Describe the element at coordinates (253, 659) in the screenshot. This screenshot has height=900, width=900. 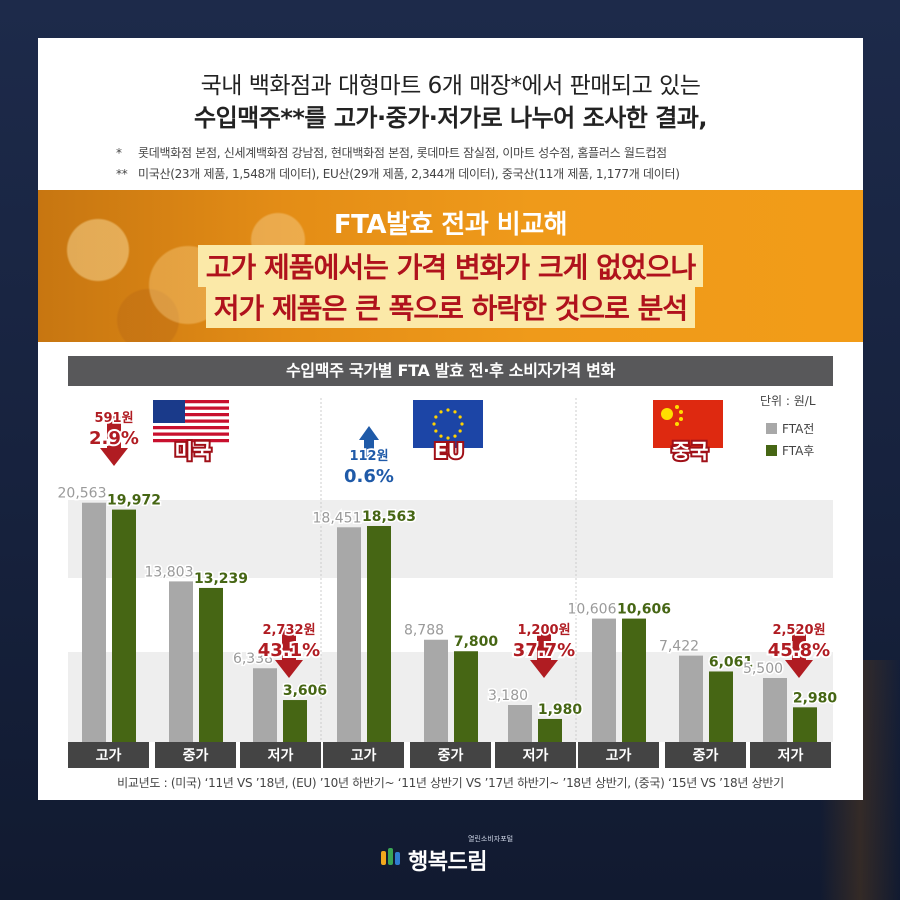
I see `data-label-before: 6,338` at that location.